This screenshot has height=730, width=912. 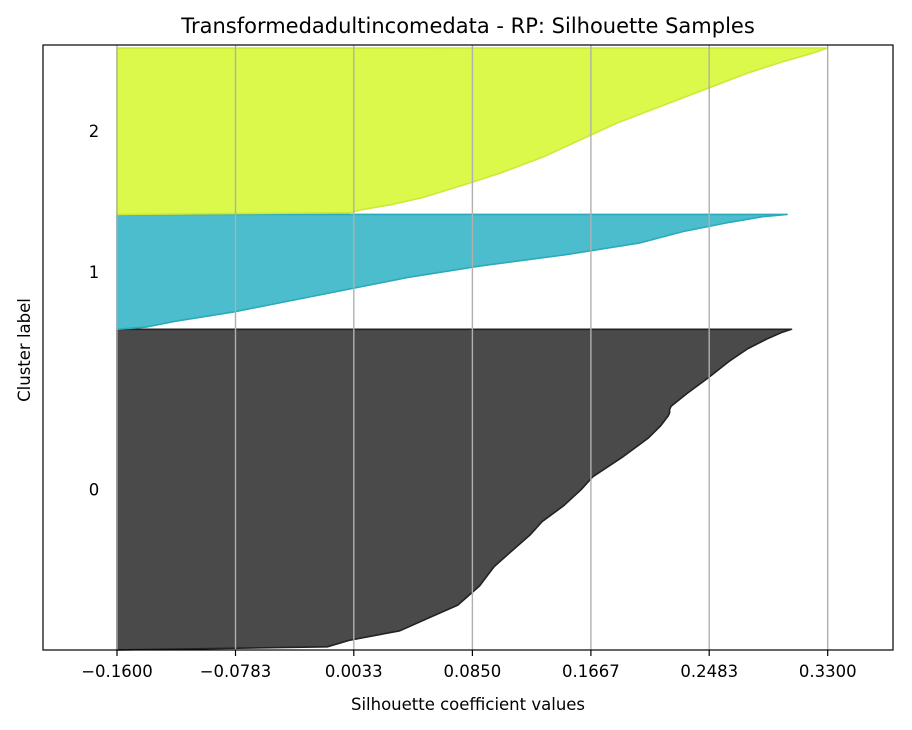 I want to click on cluster-label-1: 1, so click(x=94, y=272).